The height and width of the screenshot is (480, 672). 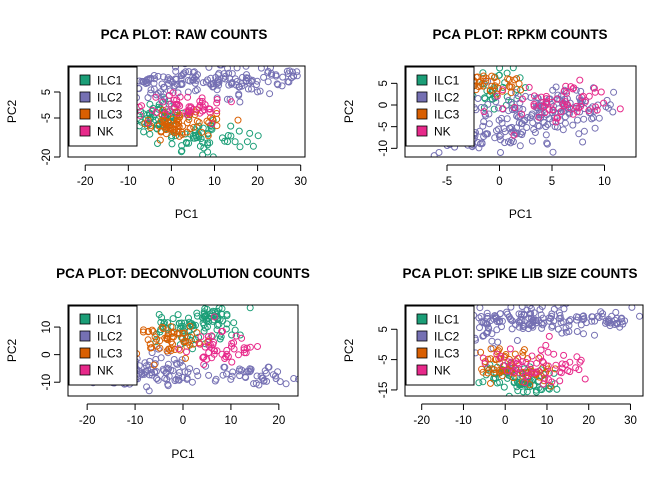 I want to click on legend-label-ilc1: ILC1, so click(x=110, y=81).